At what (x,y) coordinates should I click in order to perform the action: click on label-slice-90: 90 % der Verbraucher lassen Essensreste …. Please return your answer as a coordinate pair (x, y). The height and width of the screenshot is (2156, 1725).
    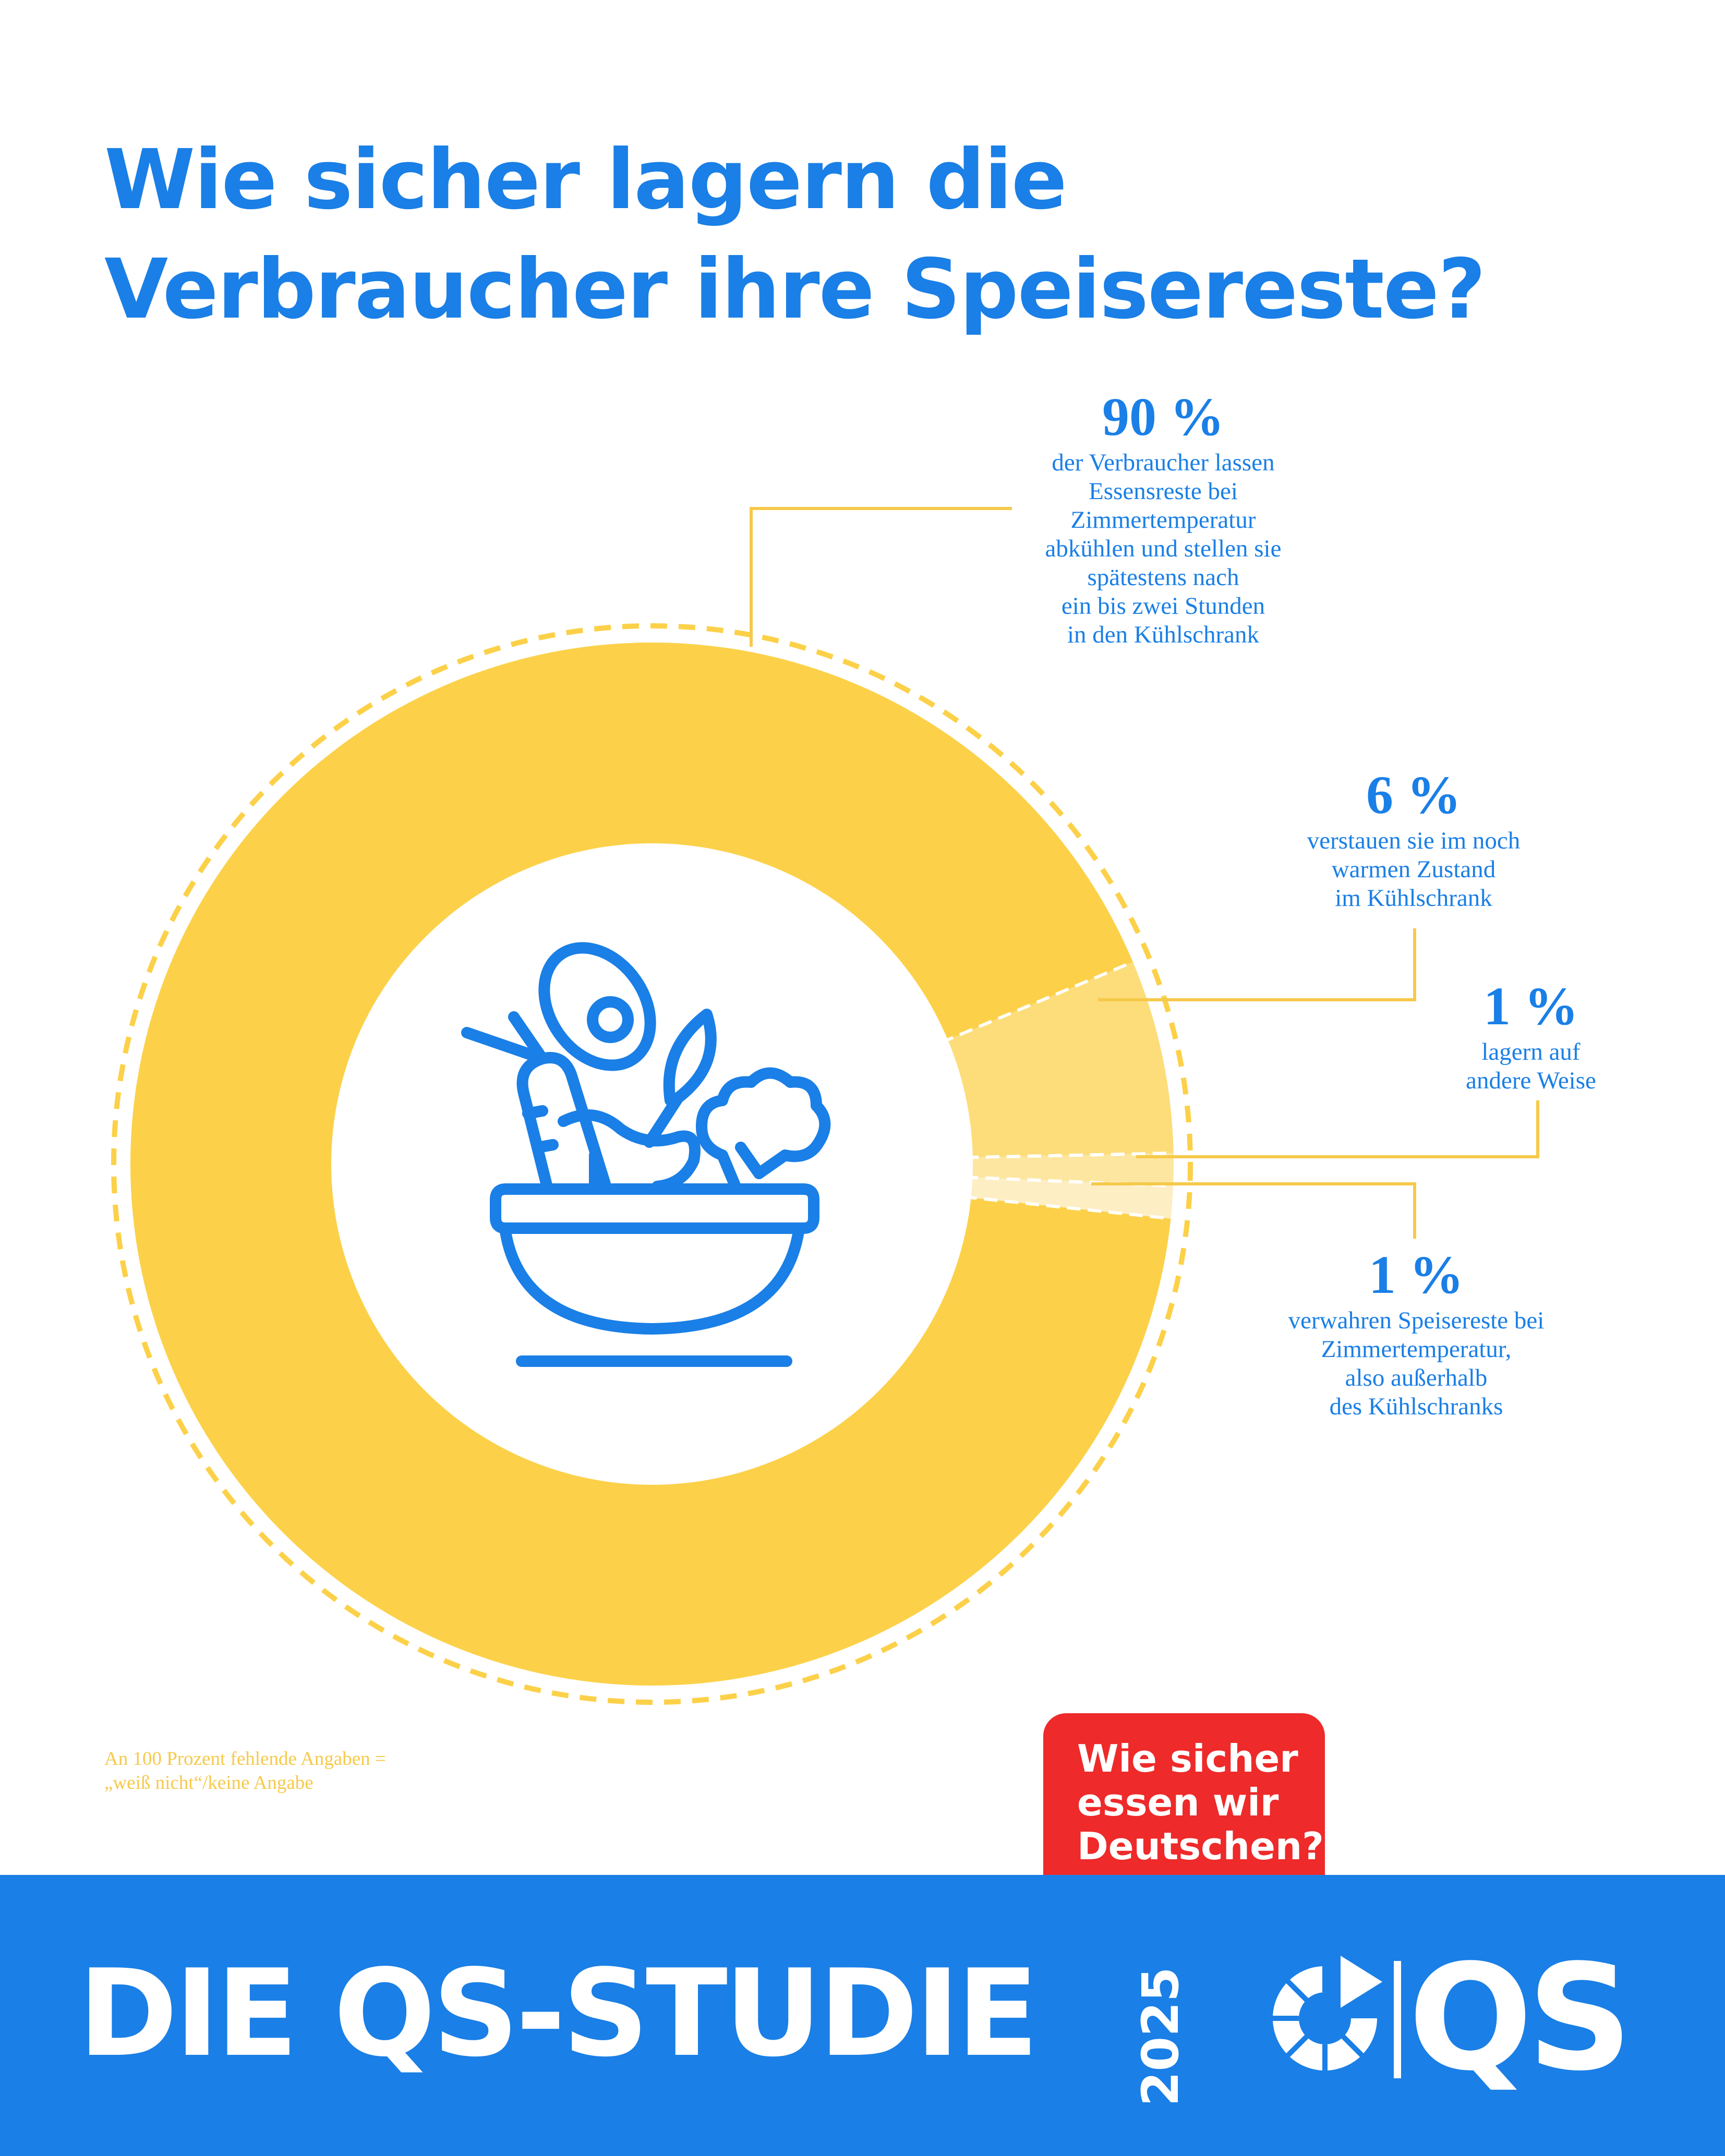
    Looking at the image, I should click on (1163, 517).